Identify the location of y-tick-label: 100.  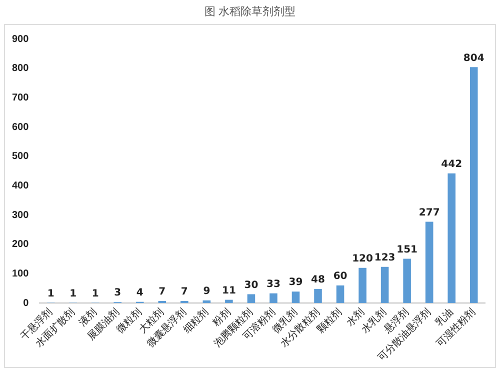
(21, 274).